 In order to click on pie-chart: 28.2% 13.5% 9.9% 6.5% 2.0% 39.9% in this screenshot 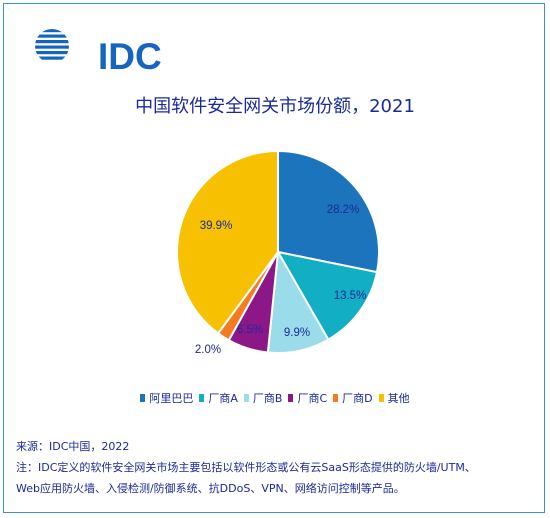, I will do `click(278, 252)`.